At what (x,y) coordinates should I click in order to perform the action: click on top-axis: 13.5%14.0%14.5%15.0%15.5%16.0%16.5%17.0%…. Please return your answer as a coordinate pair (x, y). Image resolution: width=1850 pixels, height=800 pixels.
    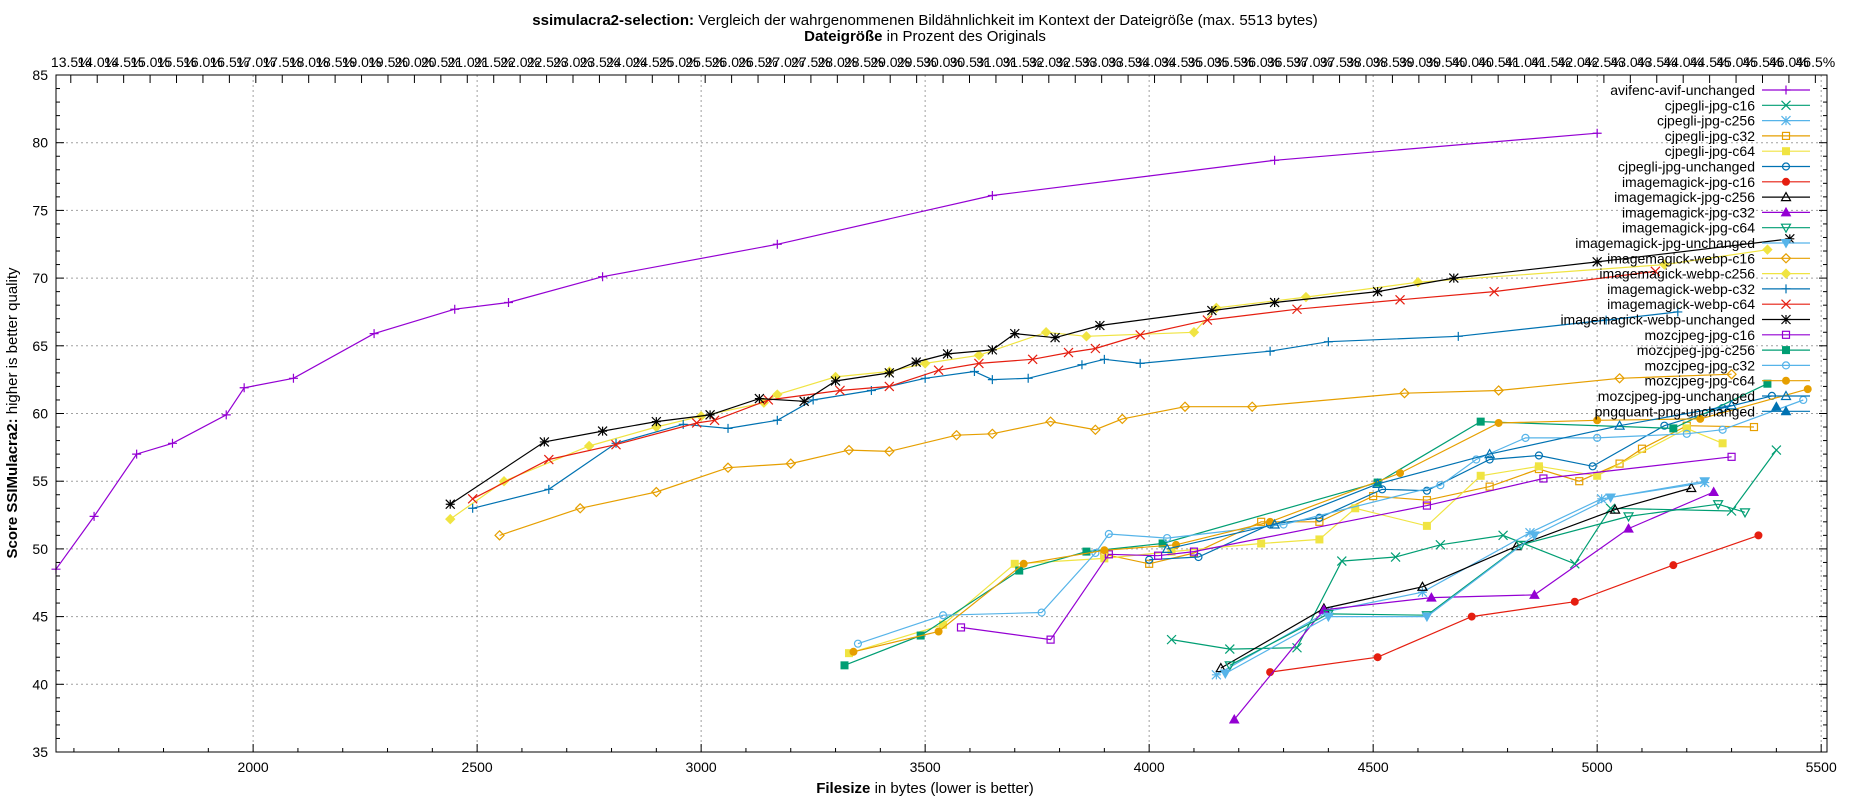
    Looking at the image, I should click on (943, 68).